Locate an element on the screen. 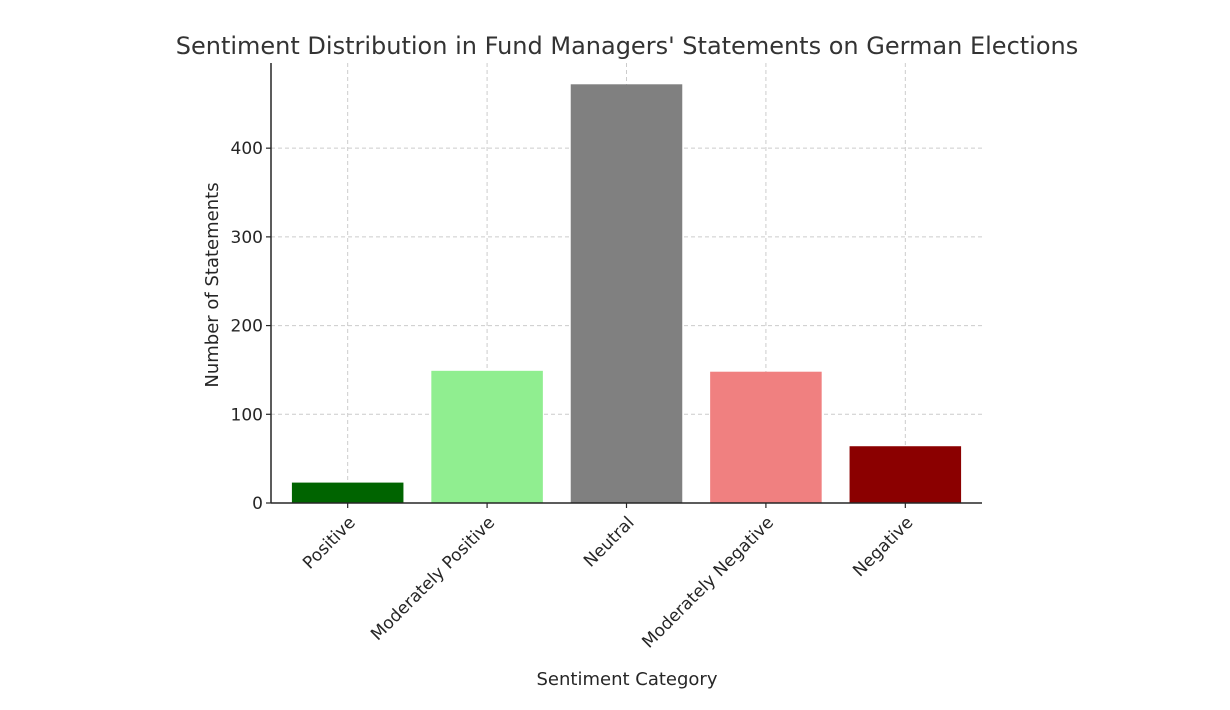 The image size is (1230, 710). y-tick-label: 0 is located at coordinates (257, 504).